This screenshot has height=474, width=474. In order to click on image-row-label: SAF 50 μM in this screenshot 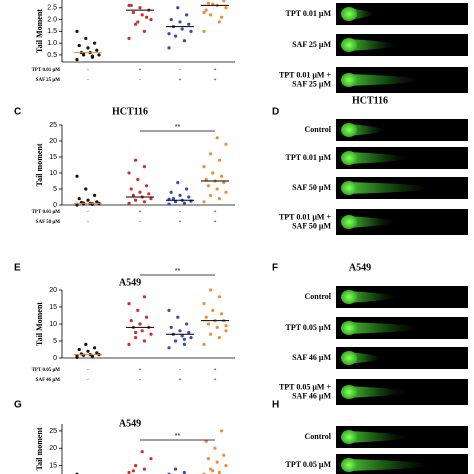, I will do `click(311, 187)`.